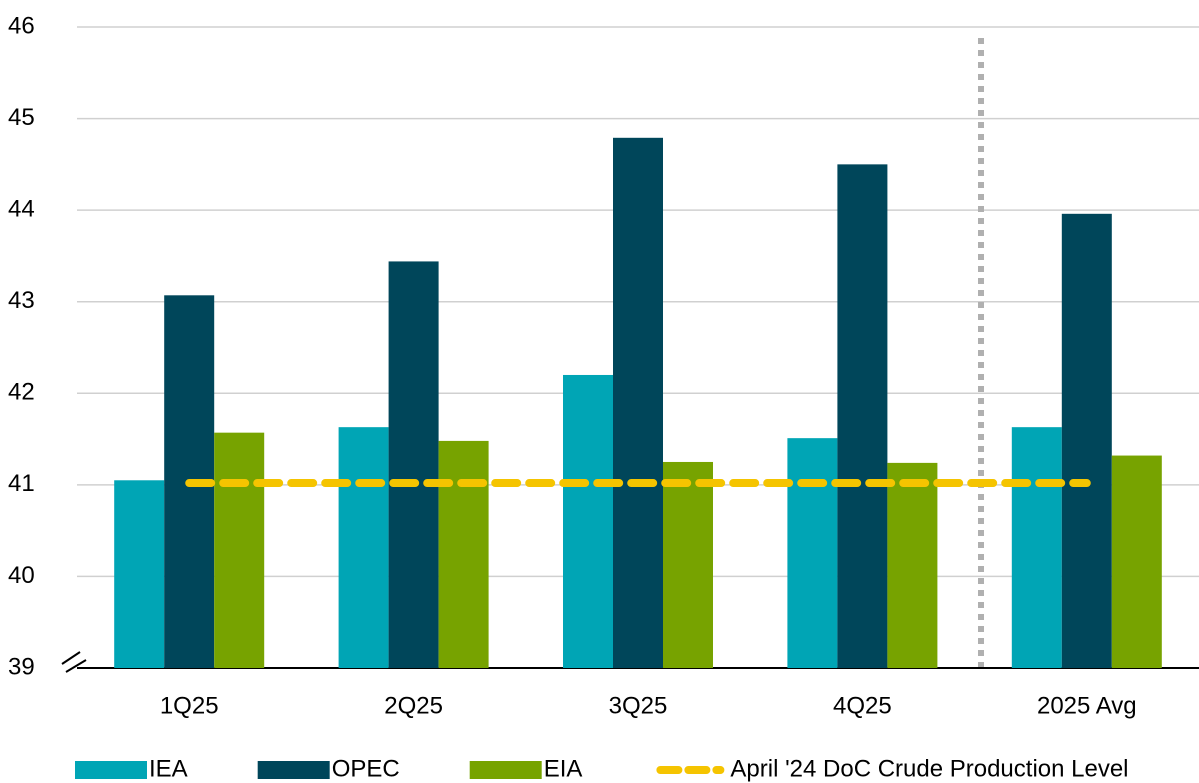  Describe the element at coordinates (21, 575) in the screenshot. I see `y-tick-label: 40` at that location.